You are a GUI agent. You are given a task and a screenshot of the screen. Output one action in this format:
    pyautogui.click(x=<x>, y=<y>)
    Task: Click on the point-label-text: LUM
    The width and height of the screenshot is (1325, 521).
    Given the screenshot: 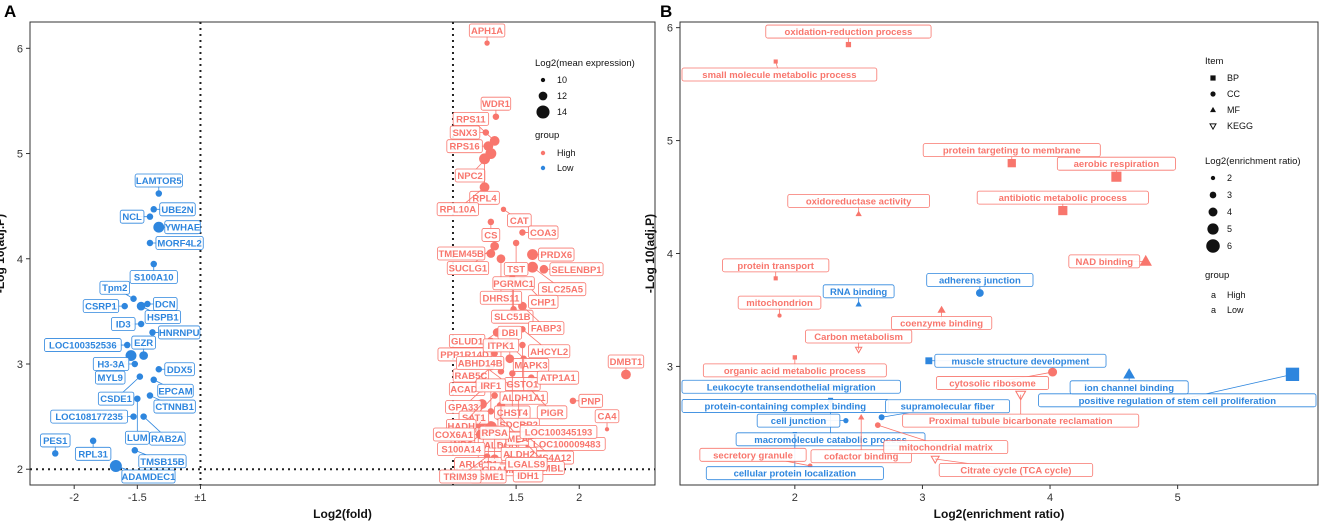 What is the action you would take?
    pyautogui.click(x=137, y=438)
    